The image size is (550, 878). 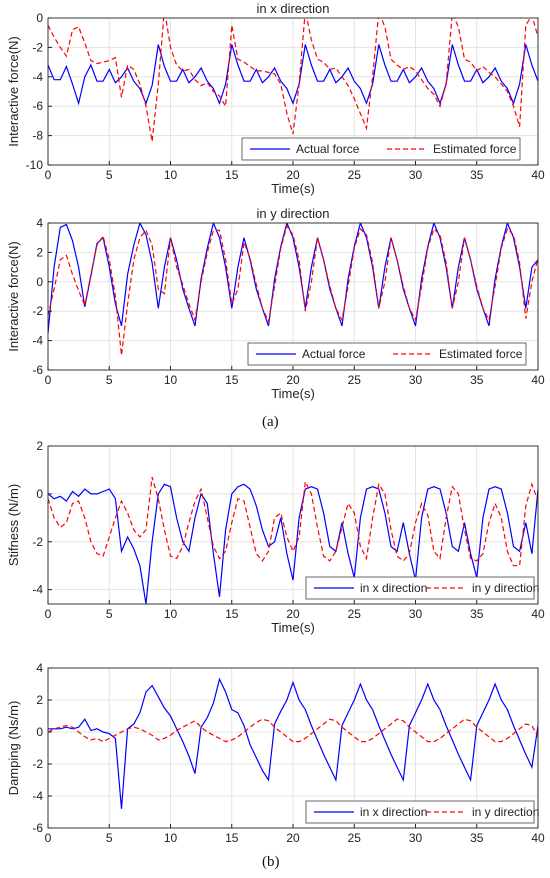 What do you see at coordinates (35, 165) in the screenshot?
I see `y-tick-label: -10` at bounding box center [35, 165].